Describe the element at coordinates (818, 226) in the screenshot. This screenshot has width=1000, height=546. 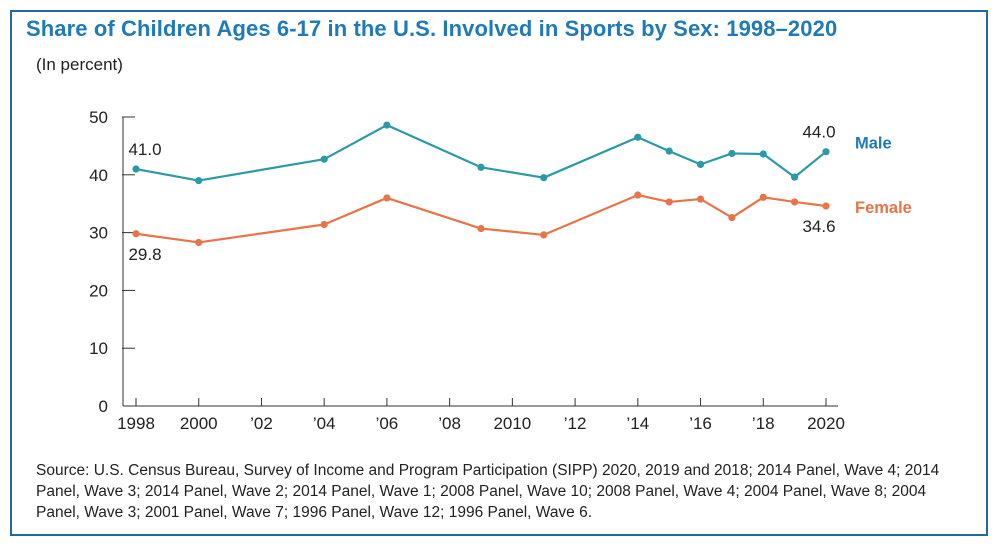
I see `data-label-female: 34.6` at that location.